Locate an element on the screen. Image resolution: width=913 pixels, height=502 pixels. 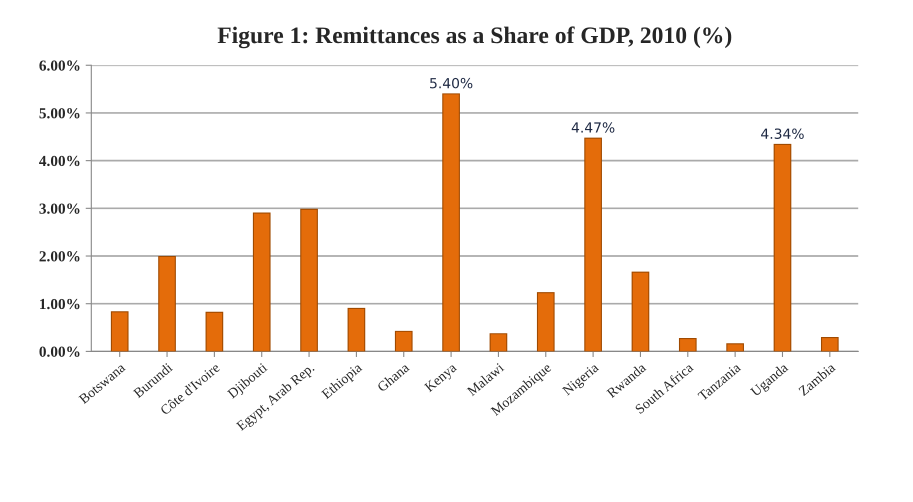
y-tick-label: 1.00% is located at coordinates (60, 304).